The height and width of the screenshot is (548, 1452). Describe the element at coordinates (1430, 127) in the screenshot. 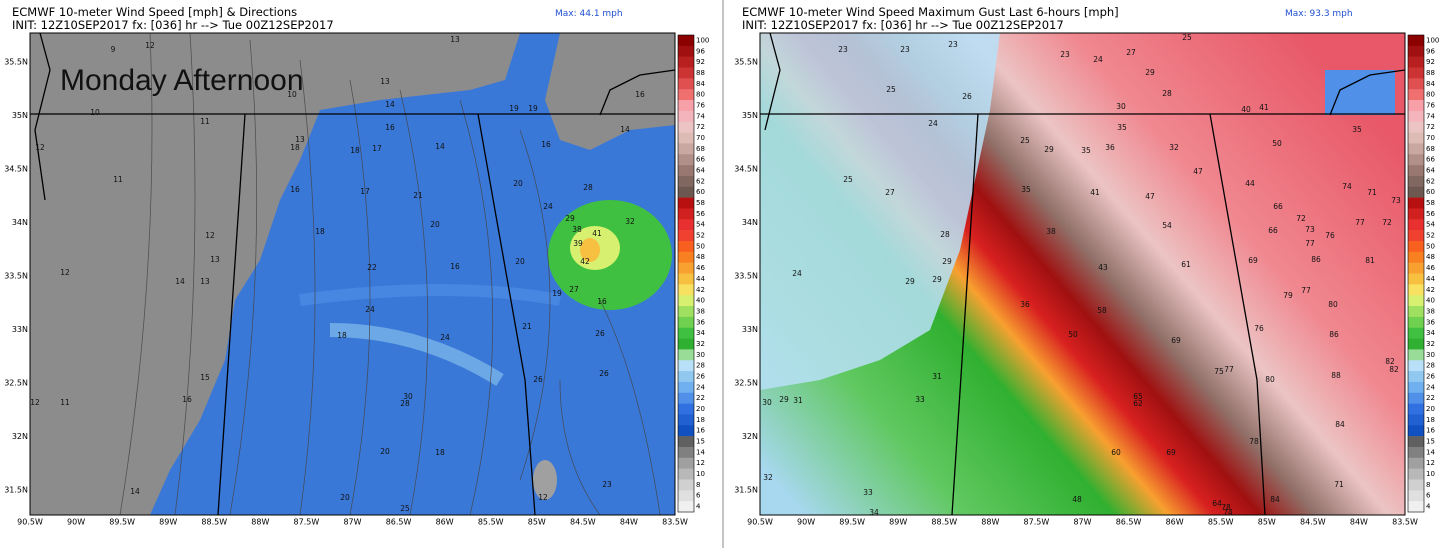

I see `colorbar-label: 72` at that location.